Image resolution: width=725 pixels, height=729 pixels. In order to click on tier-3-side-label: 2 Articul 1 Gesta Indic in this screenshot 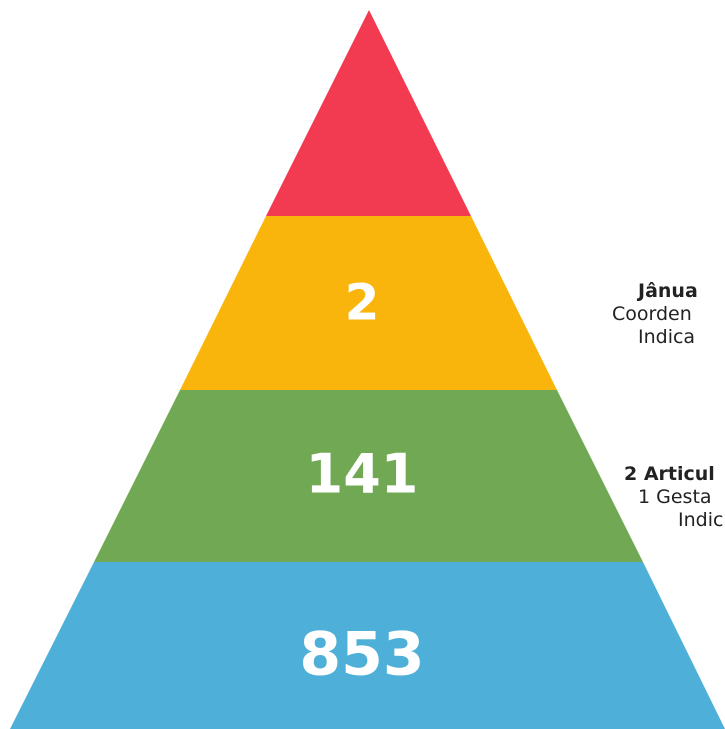, I will do `click(673, 497)`.